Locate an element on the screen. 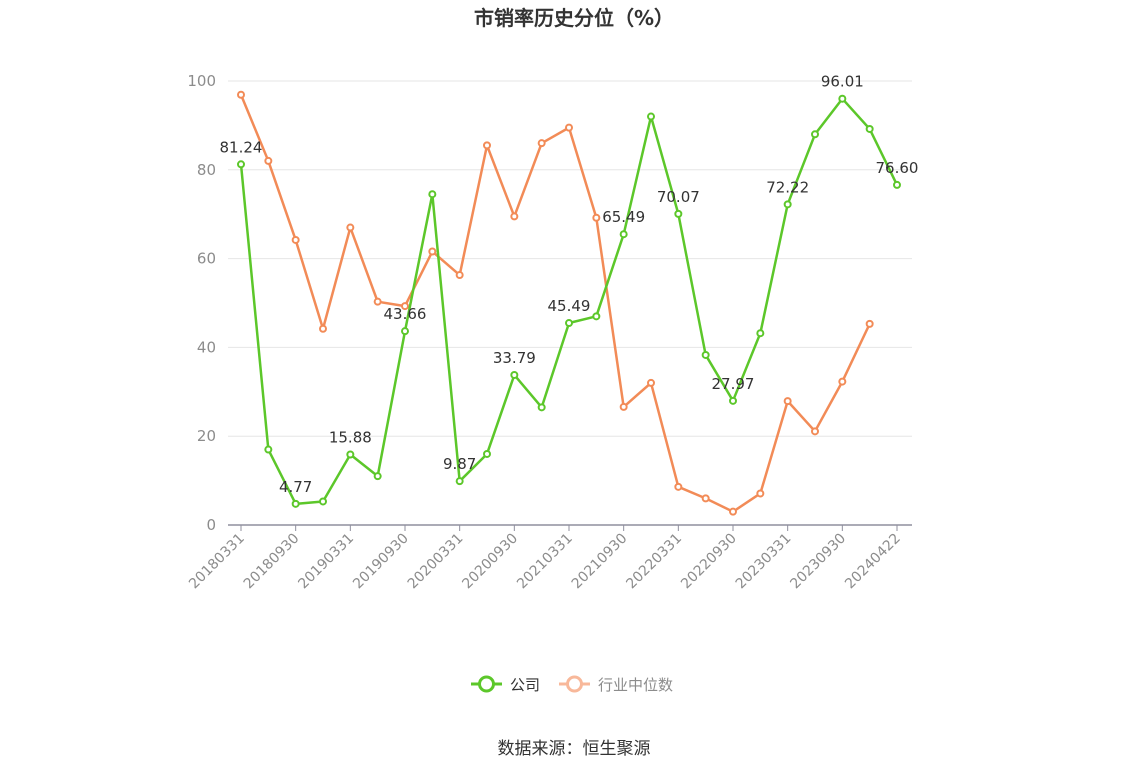  chart-title: 市销率历史分位（%） is located at coordinates (574, 18).